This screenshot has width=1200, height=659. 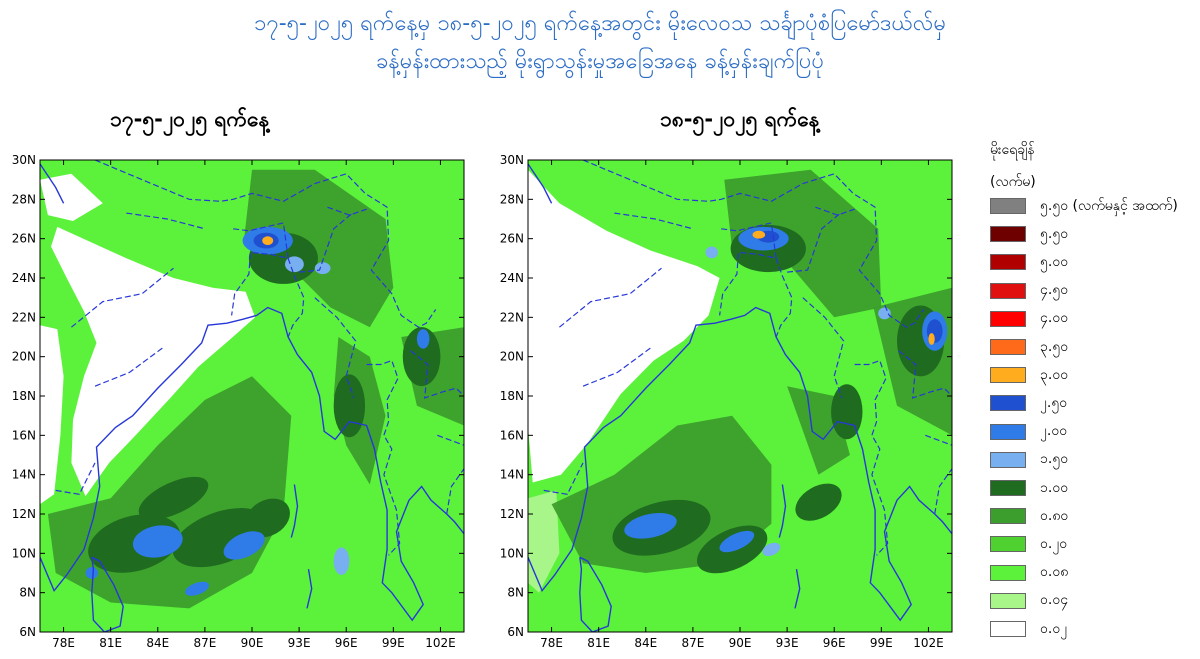 I want to click on legend-label: ၂.၀၀, so click(x=1054, y=431).